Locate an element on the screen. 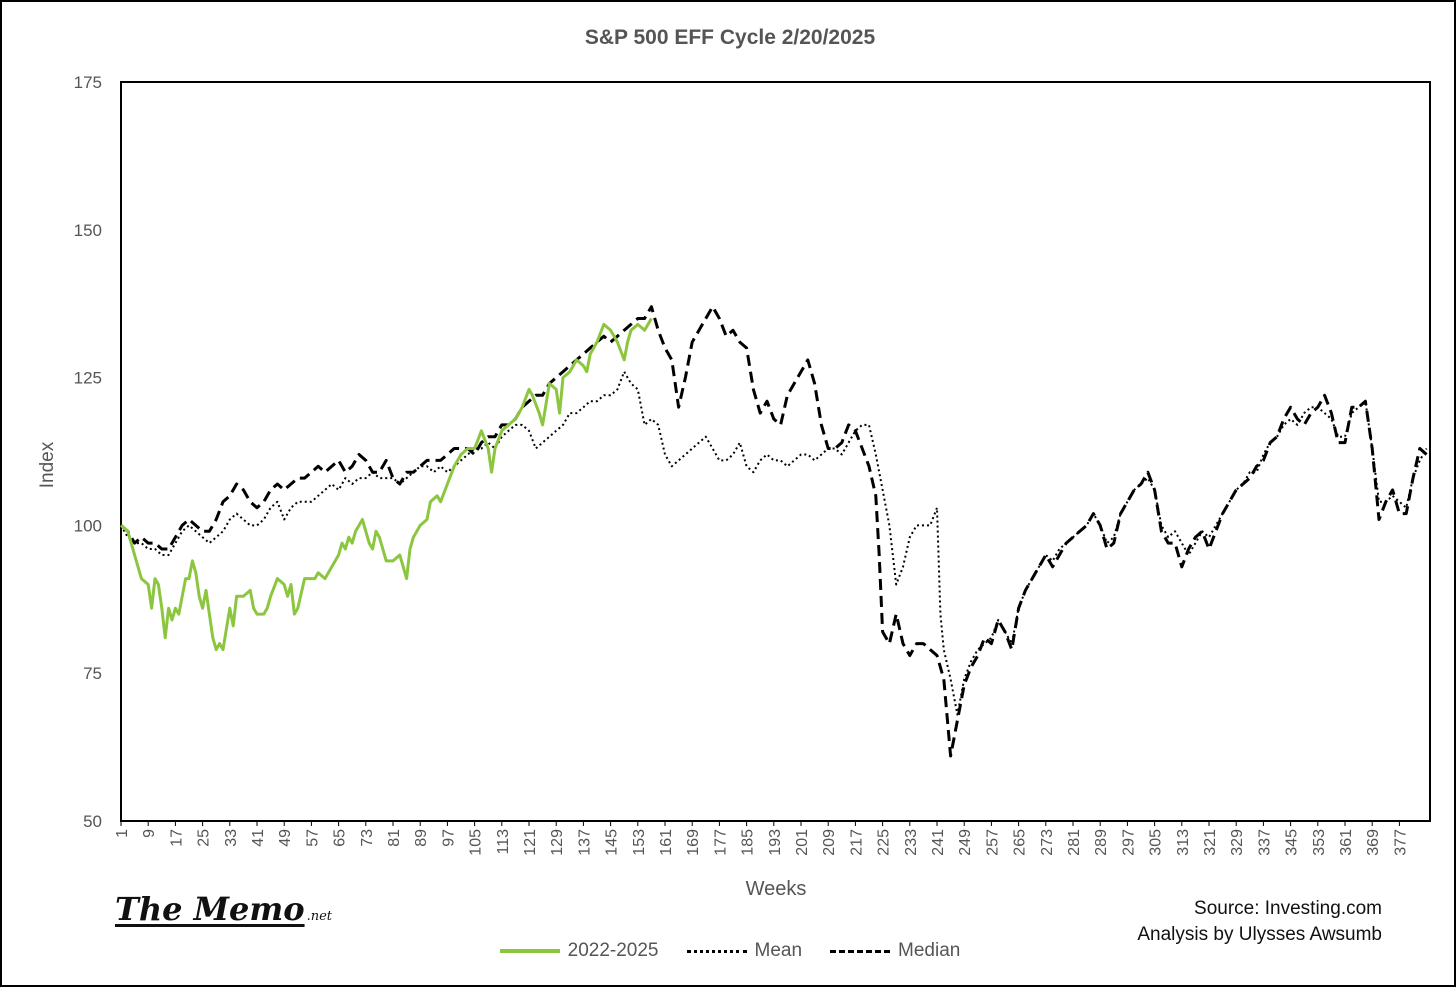  x-tick-label: 97 is located at coordinates (448, 838).